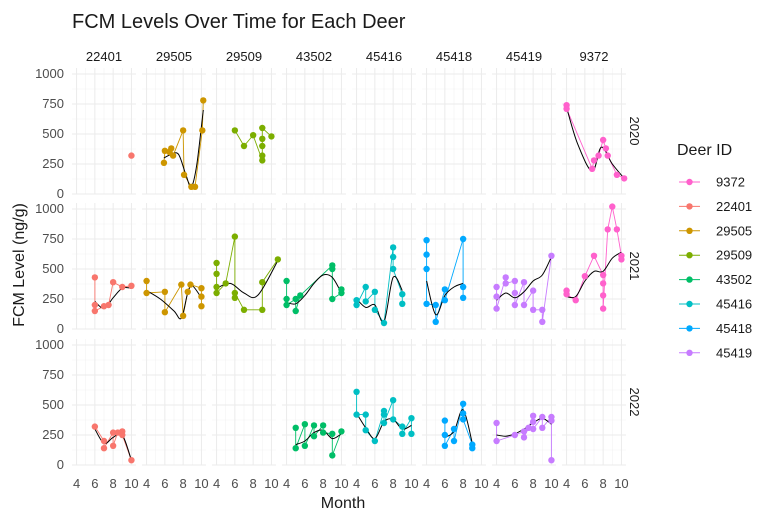 The image size is (776, 521). Describe the element at coordinates (19, 265) in the screenshot. I see `y-axis-title: FCM Level (ng/g)` at that location.